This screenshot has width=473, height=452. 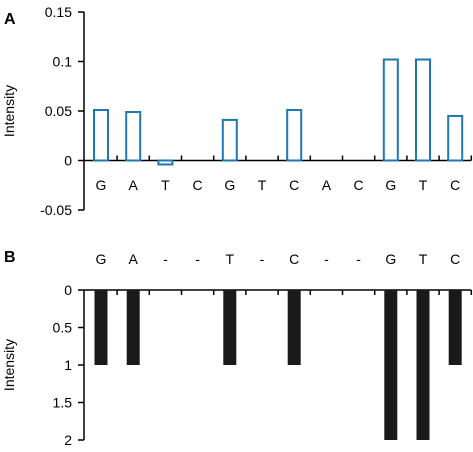 What do you see at coordinates (63, 403) in the screenshot?
I see `y-tick-label: 1.5` at bounding box center [63, 403].